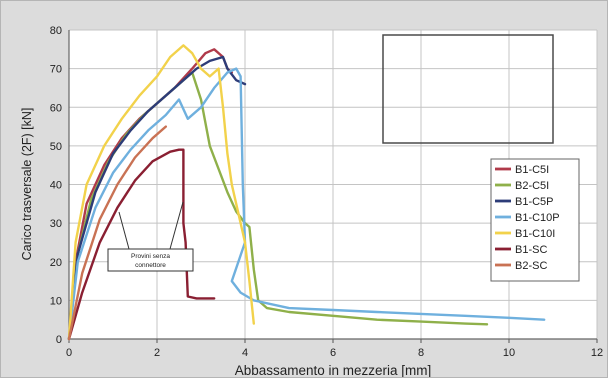  Describe the element at coordinates (124, 230) in the screenshot. I see `annotation-pointer-left` at that location.